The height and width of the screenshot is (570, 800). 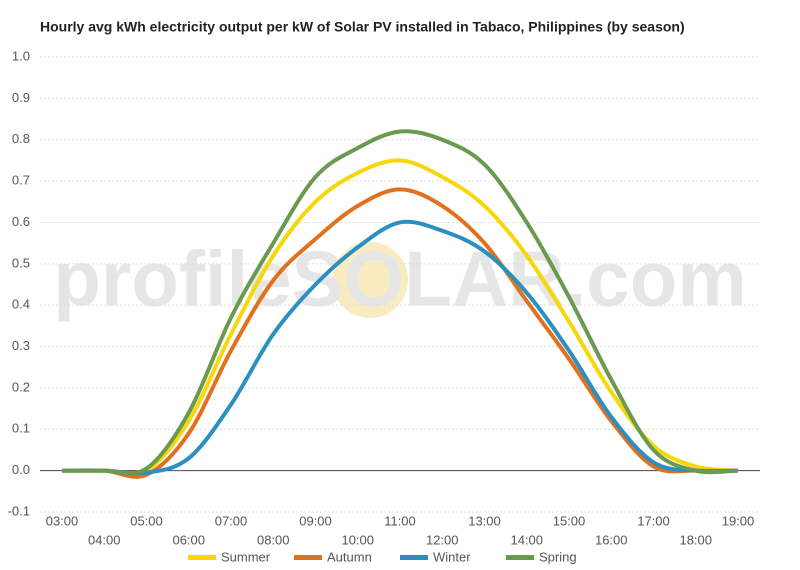 I want to click on watermark: profileSOLAR.com, so click(x=399, y=279).